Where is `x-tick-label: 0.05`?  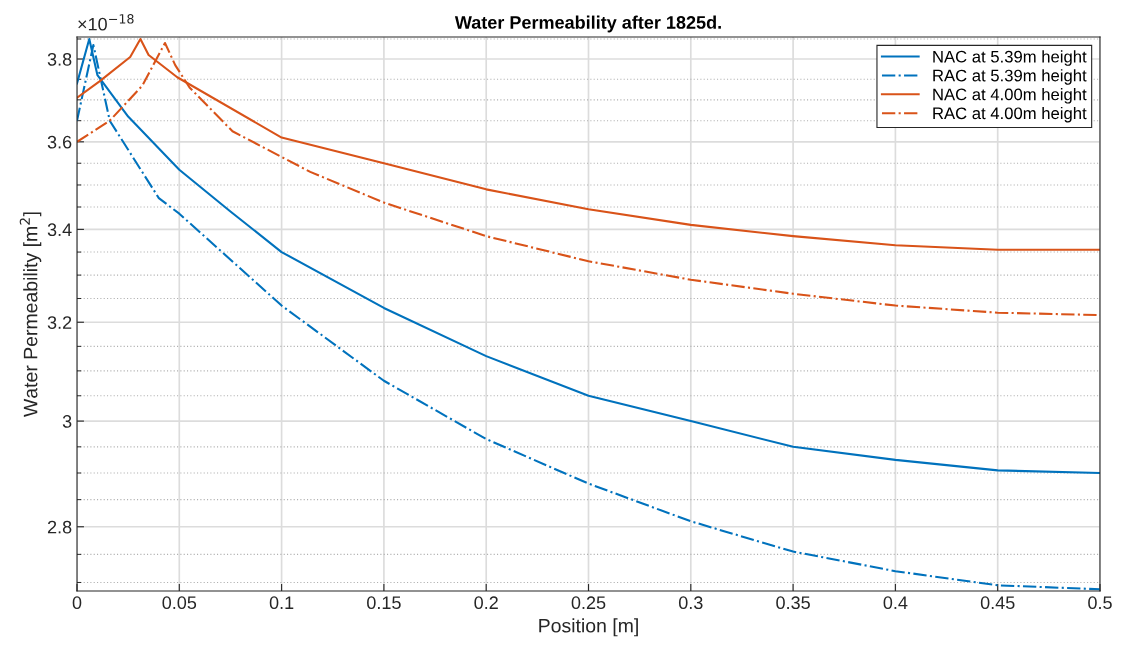
x-tick-label: 0.05 is located at coordinates (179, 603).